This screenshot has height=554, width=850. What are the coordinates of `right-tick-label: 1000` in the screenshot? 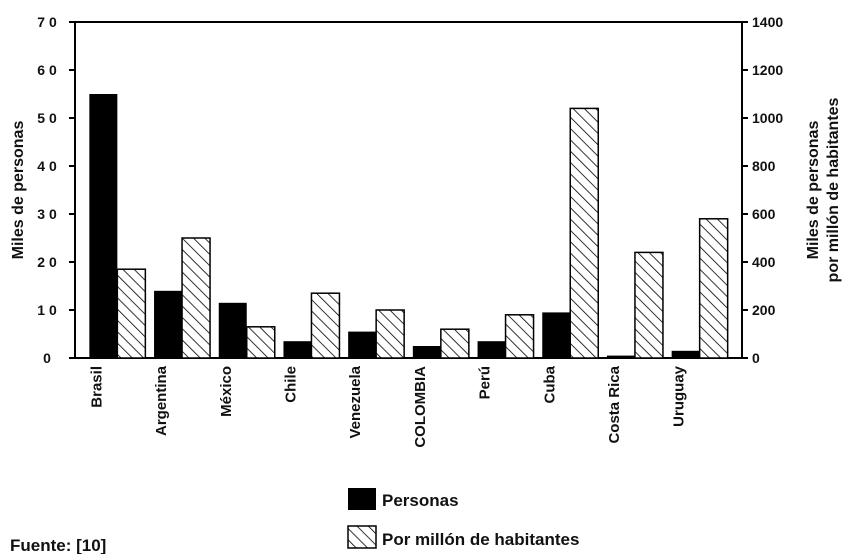 It's located at (767, 118).